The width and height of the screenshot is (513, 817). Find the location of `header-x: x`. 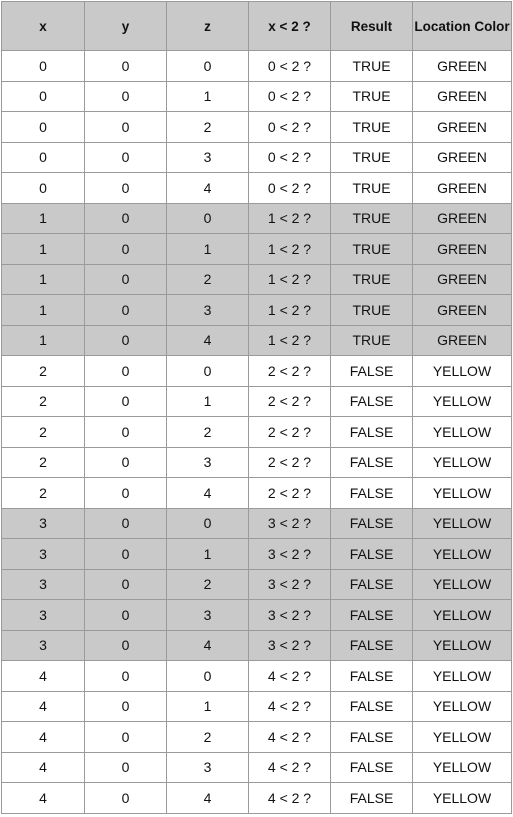

header-x: x is located at coordinates (43, 26).